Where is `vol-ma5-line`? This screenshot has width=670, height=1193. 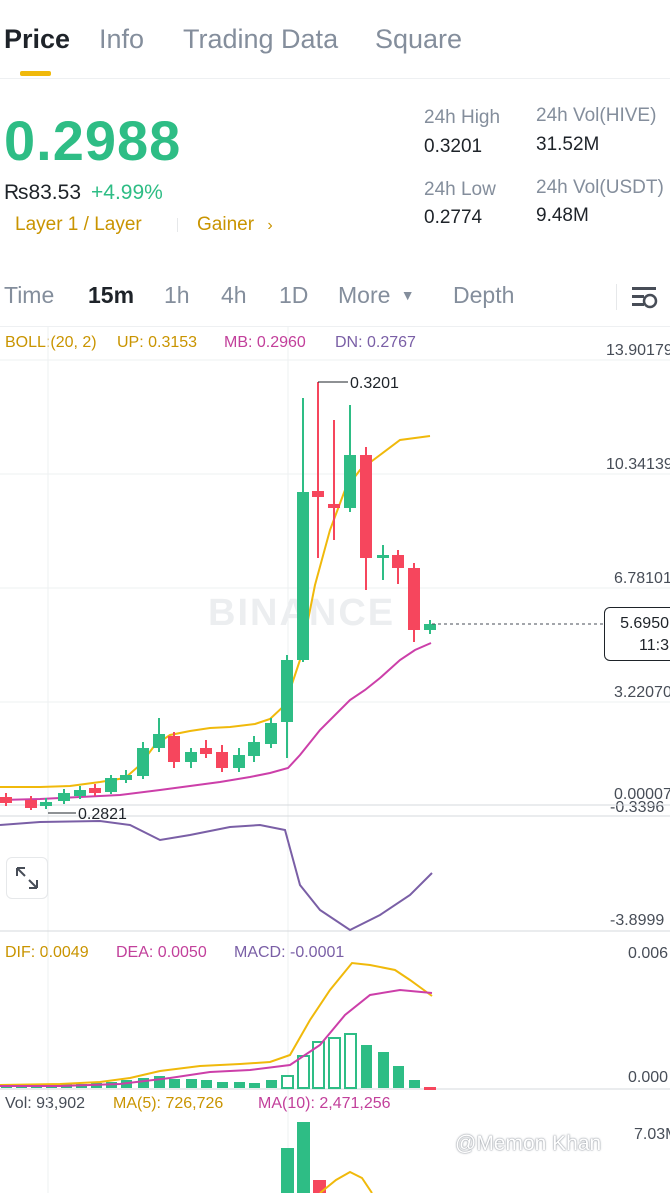 vol-ma5-line is located at coordinates (346, 1181).